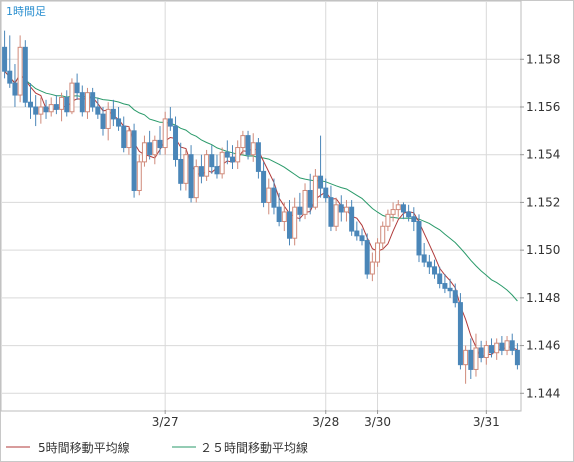  What do you see at coordinates (543, 59) in the screenshot?
I see `y-tick-label: 1.158` at bounding box center [543, 59].